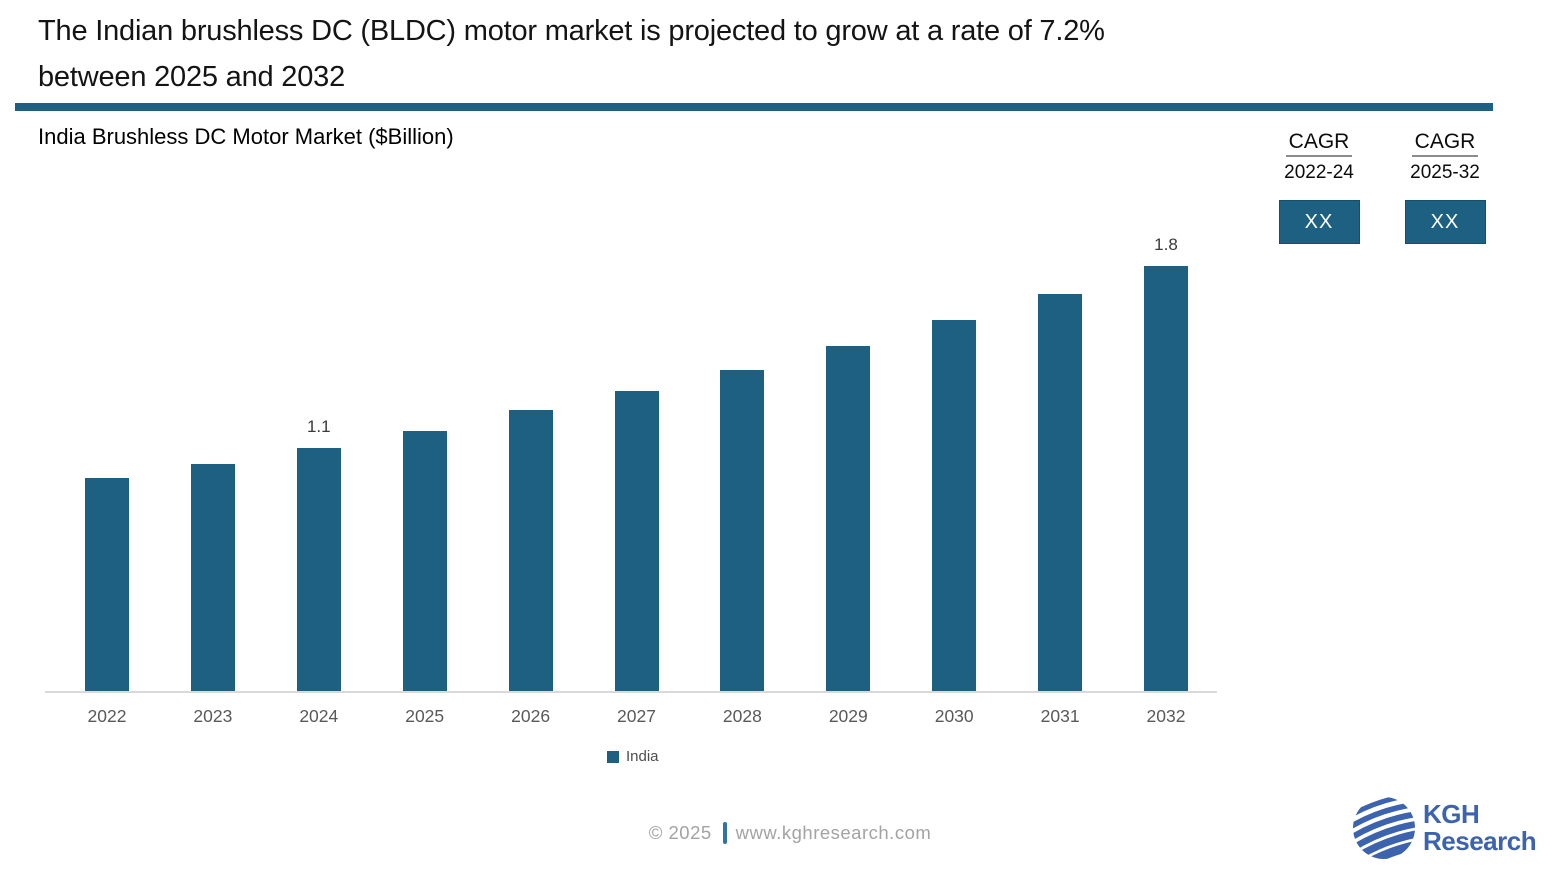 The image size is (1545, 874). I want to click on cagr-panel: CAGR 2022-24 XX CAGR 2025-32 XX, so click(1382, 187).